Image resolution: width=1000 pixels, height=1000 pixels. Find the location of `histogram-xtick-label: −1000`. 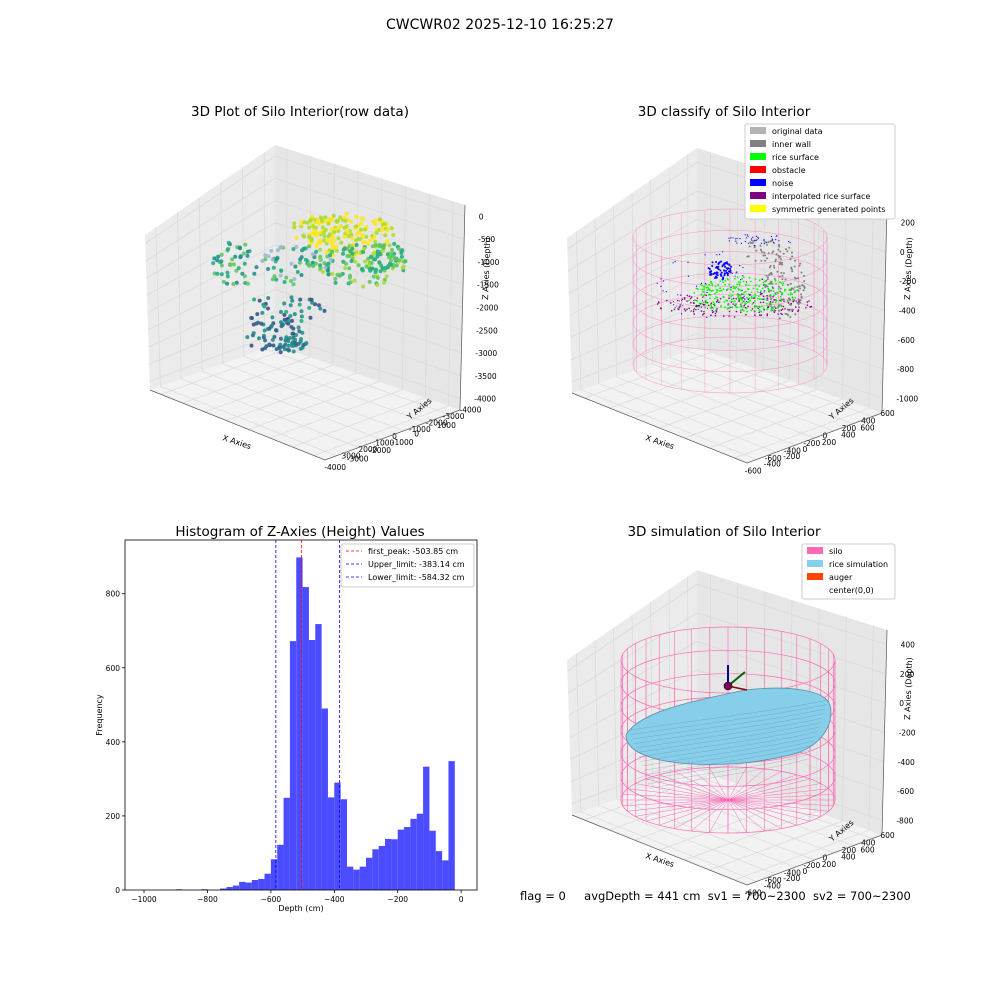

histogram-xtick-label: −1000 is located at coordinates (144, 899).